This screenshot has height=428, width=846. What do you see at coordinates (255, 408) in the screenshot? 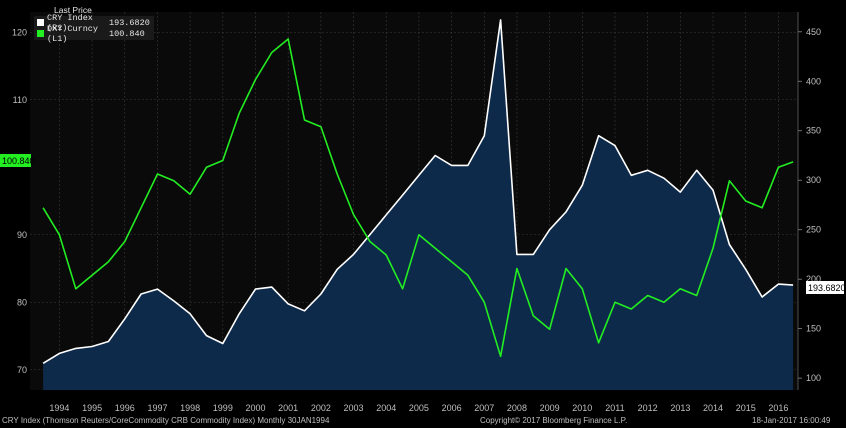
I see `x-tick-label: 2000` at bounding box center [255, 408].